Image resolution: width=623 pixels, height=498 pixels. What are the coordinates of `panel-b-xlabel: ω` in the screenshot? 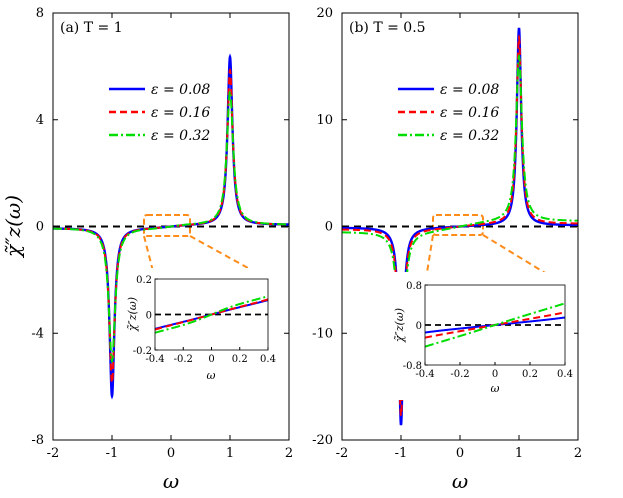 It's located at (460, 481).